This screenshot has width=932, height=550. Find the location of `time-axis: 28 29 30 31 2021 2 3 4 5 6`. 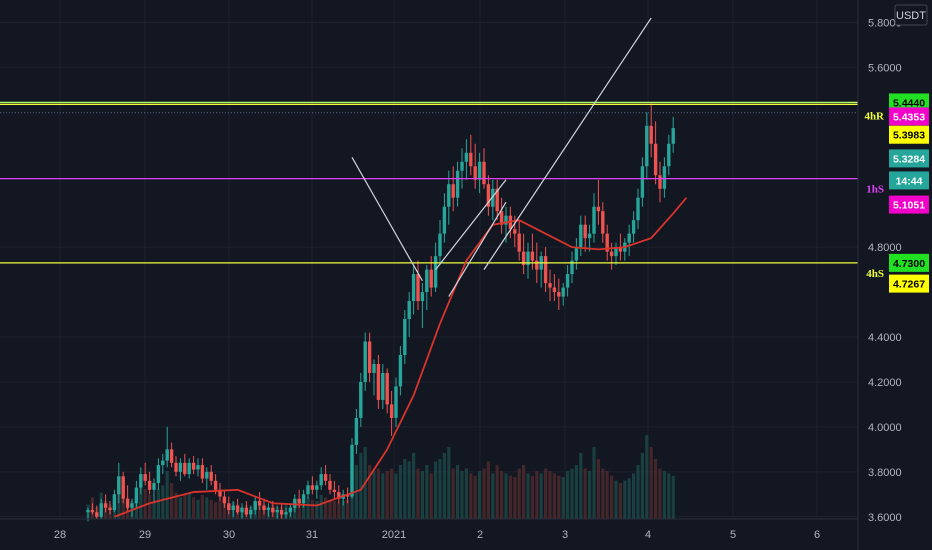

time-axis: 28 29 30 31 2021 2 3 4 5 6 is located at coordinates (437, 535).